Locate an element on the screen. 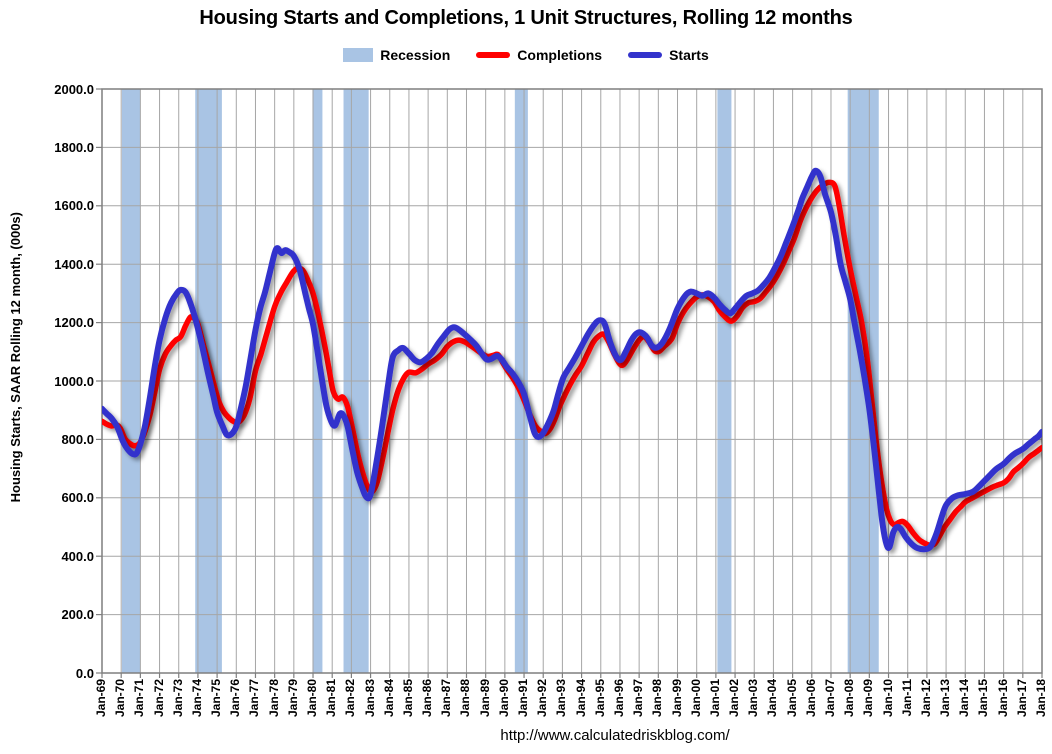 This screenshot has height=754, width=1052. x-axis-tick-label: Jan-01 is located at coordinates (714, 698).